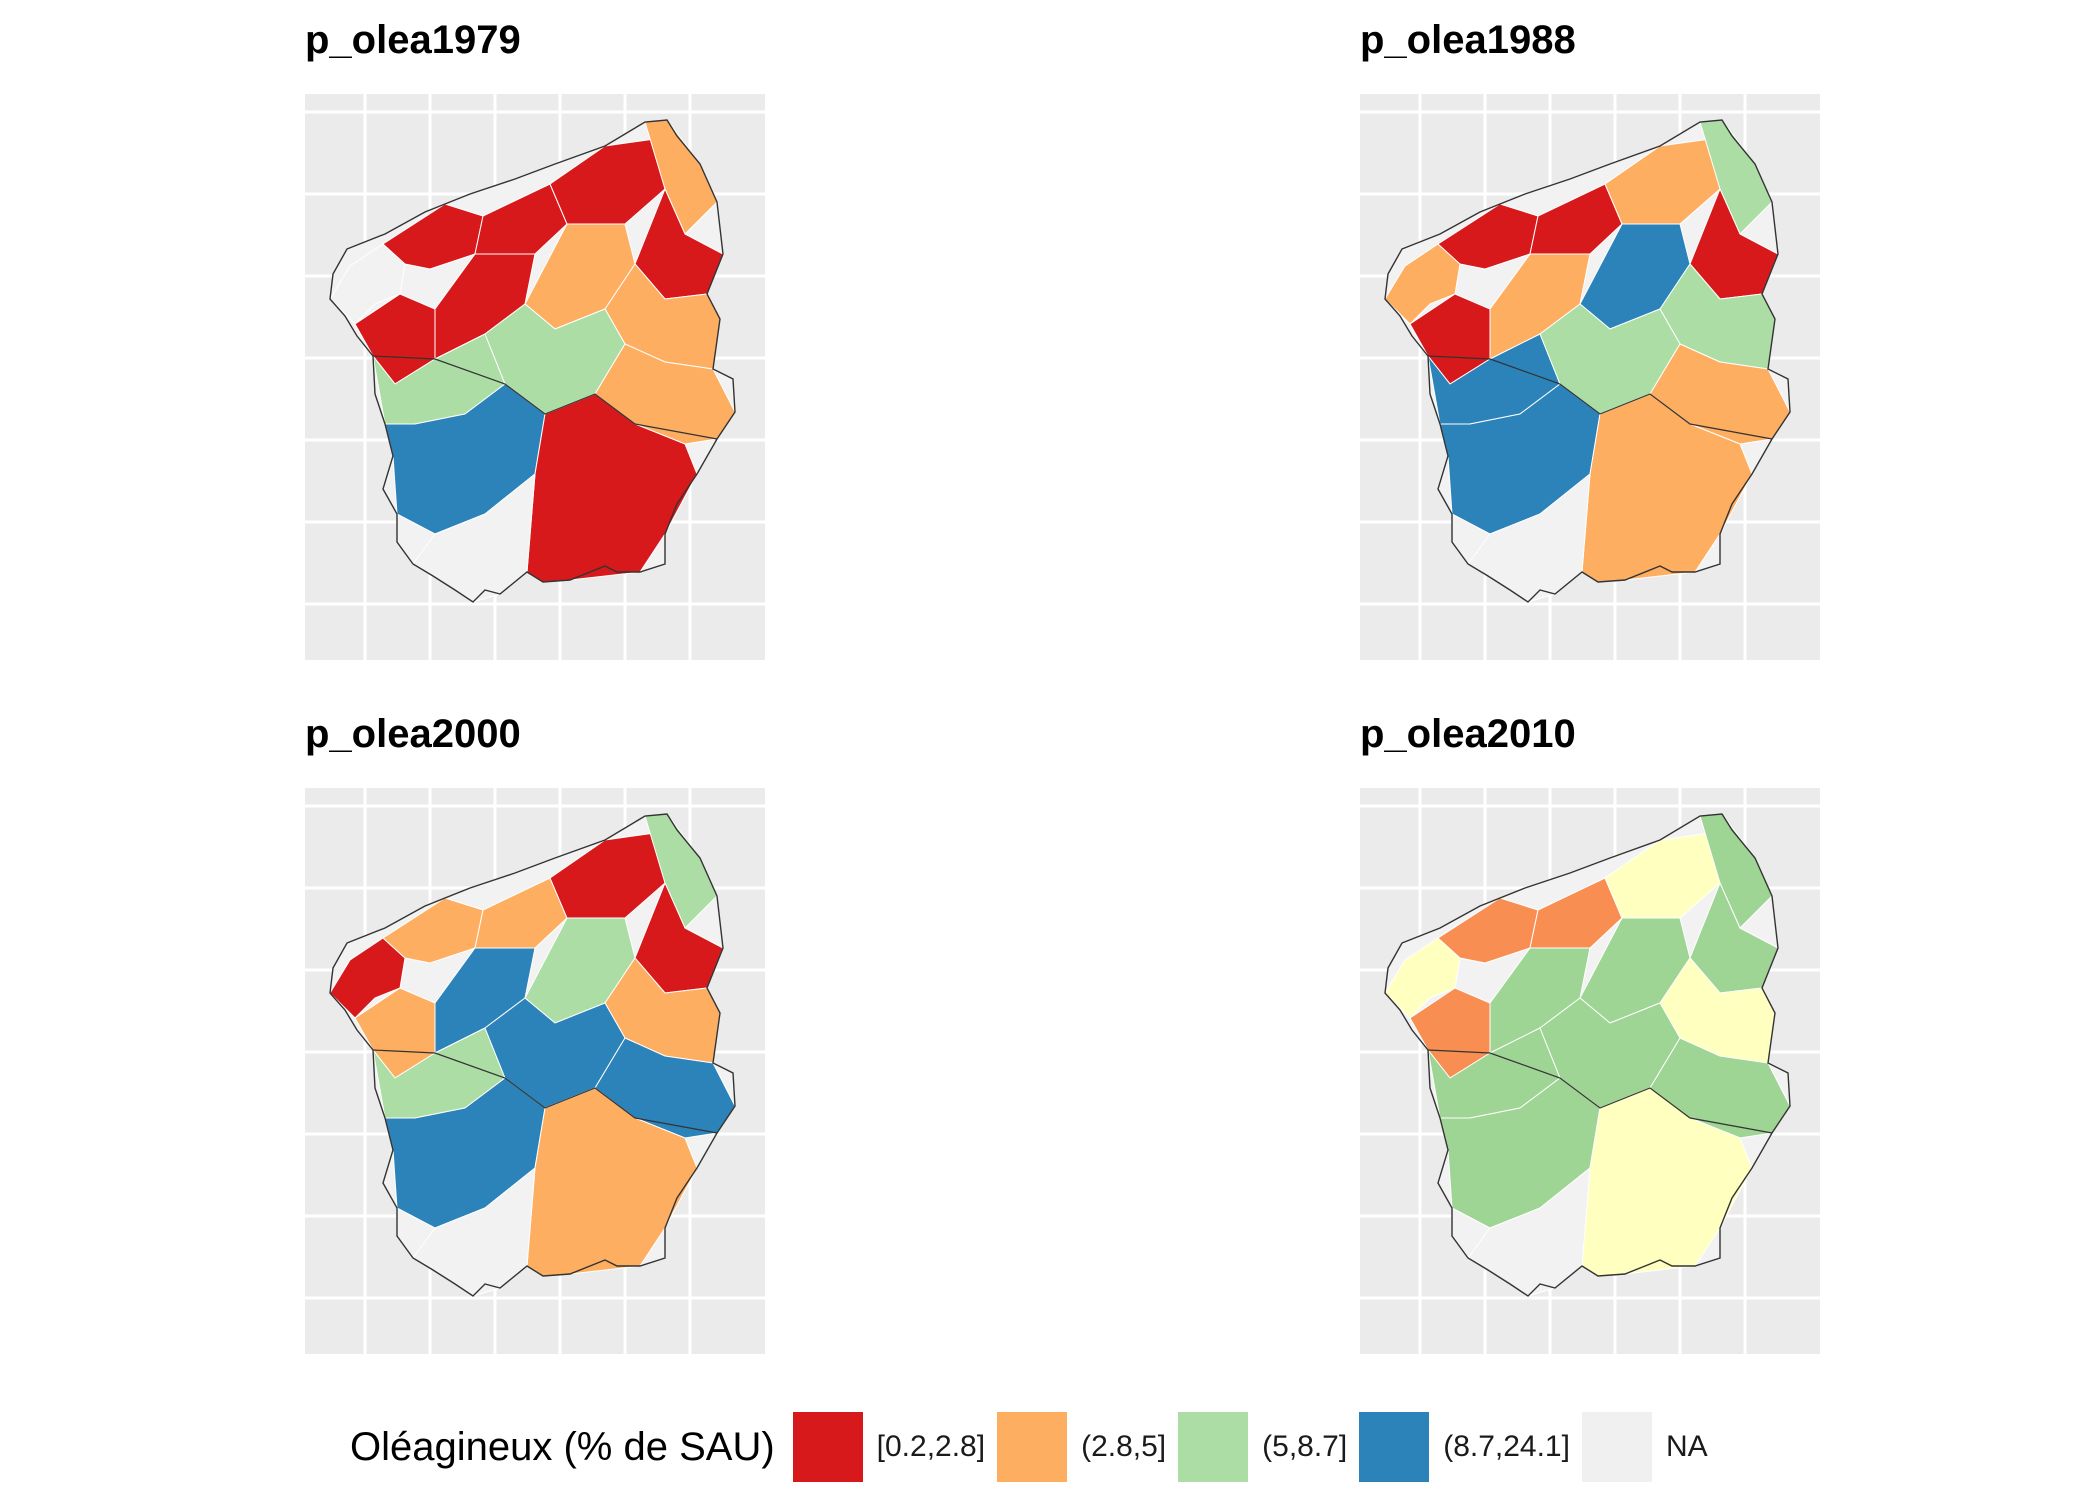 This screenshot has width=2100, height=1500. Describe the element at coordinates (931, 1446) in the screenshot. I see `legend-label: [0.2,2.8]` at that location.